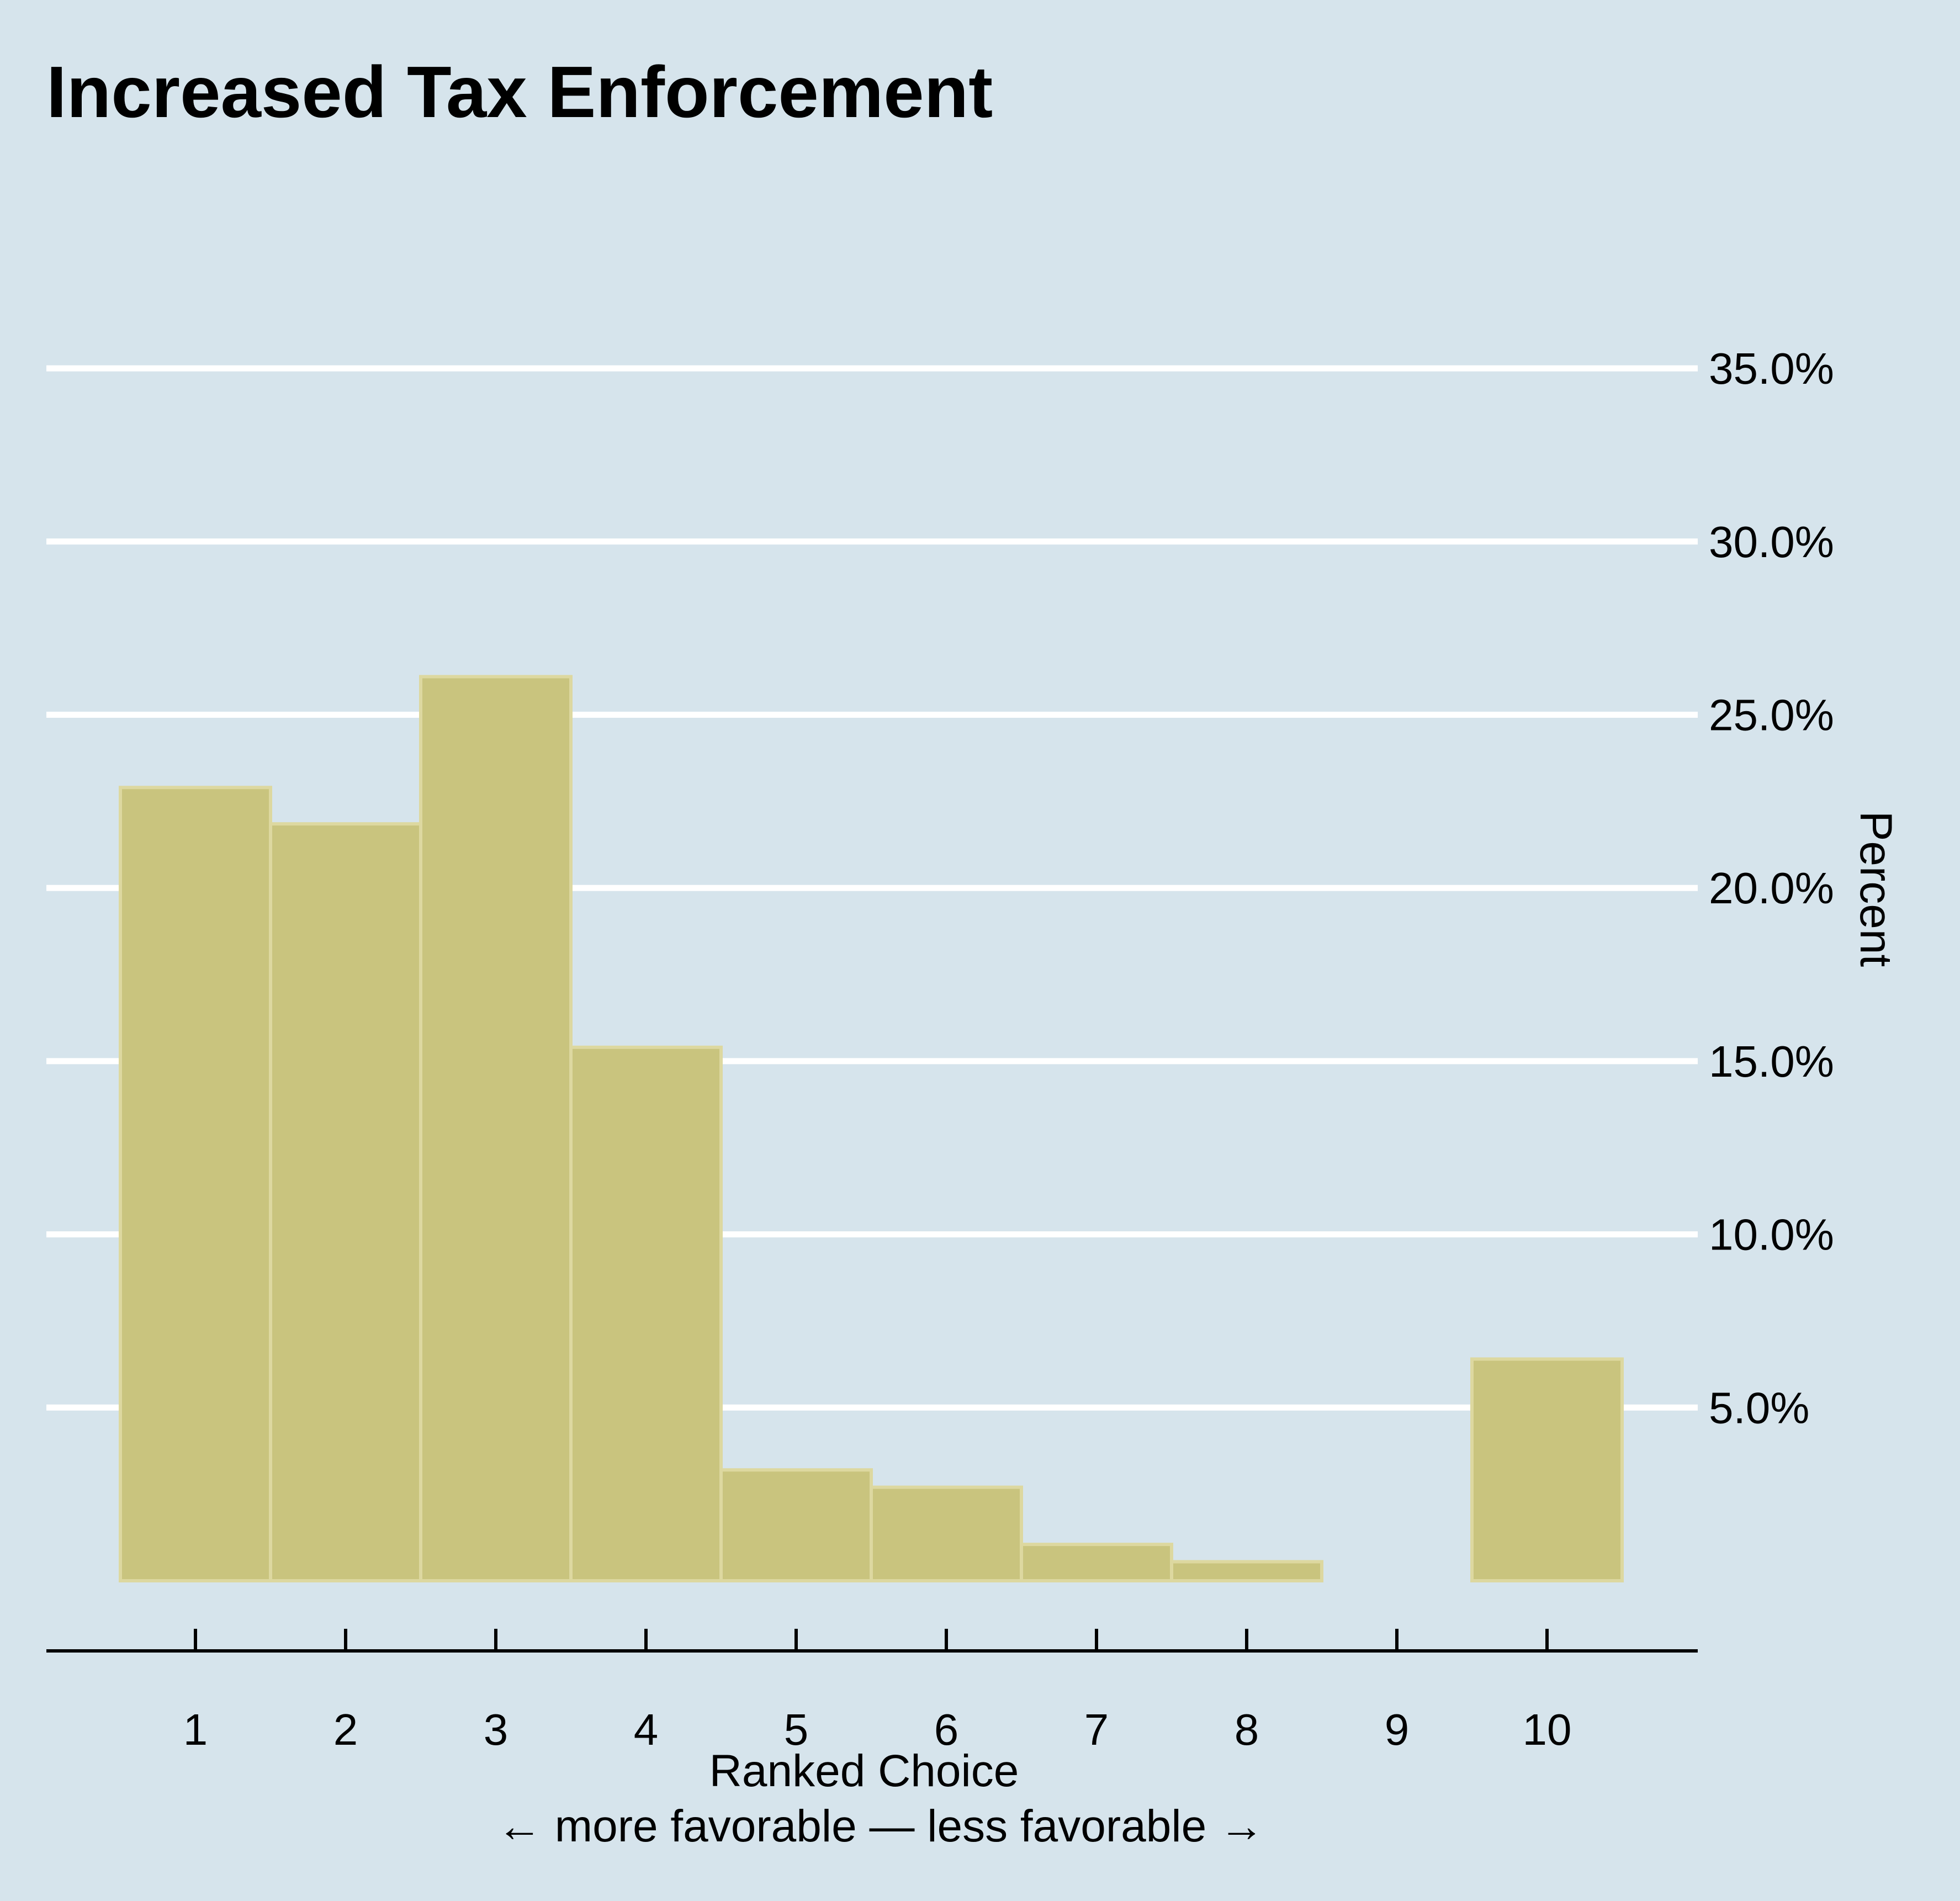  I want to click on y-tick-label: 15.0%, so click(1772, 1061).